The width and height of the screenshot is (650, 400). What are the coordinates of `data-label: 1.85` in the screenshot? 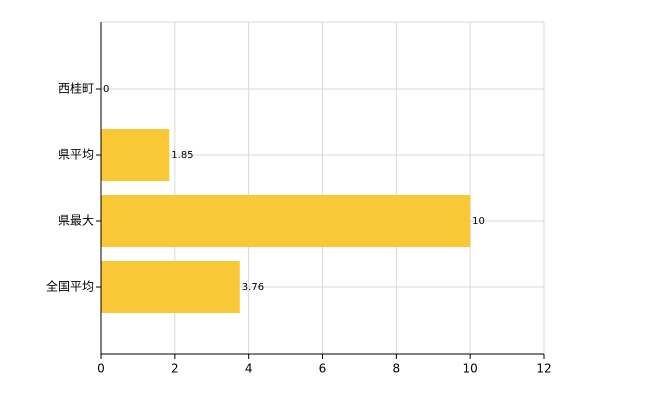 It's located at (182, 155).